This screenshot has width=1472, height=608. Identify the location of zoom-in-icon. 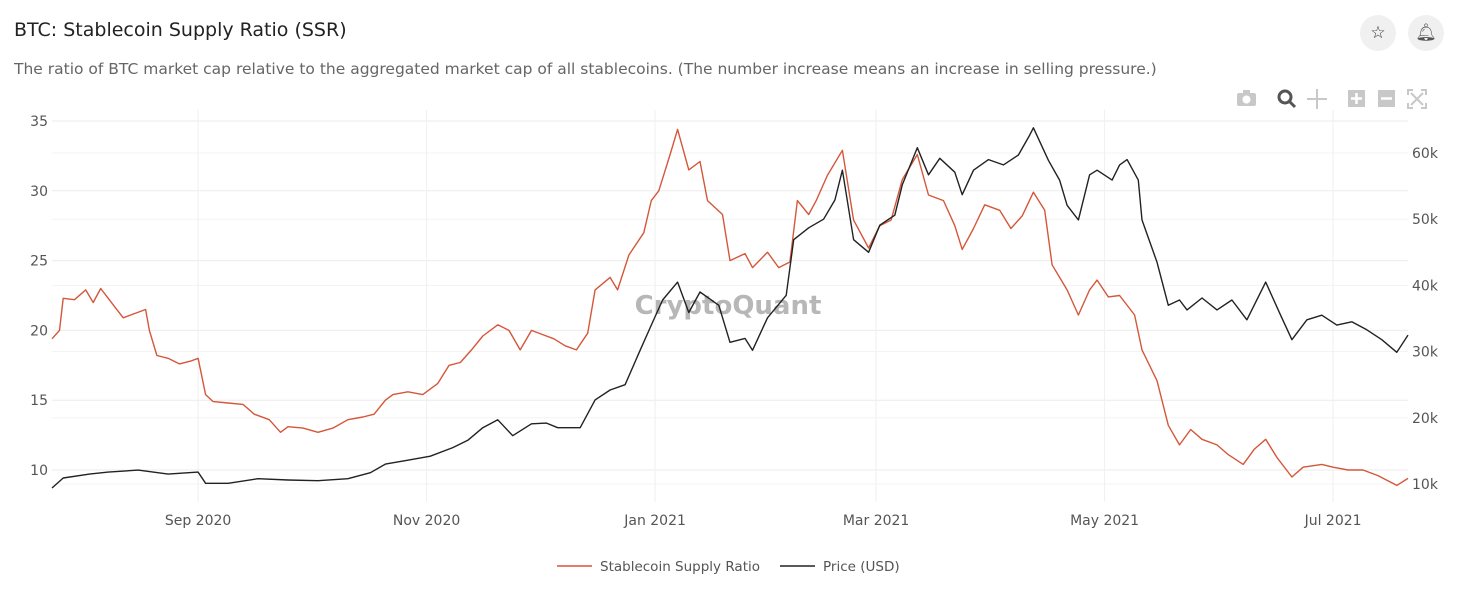
(1356, 98).